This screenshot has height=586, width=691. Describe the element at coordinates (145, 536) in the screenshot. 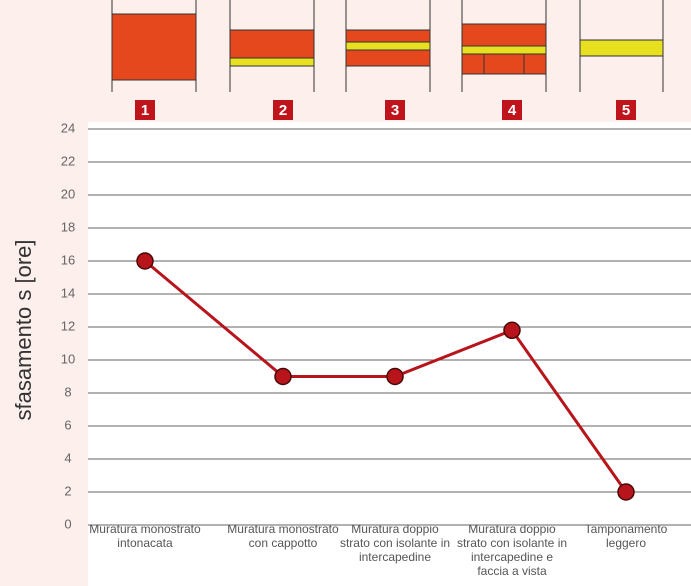

I see `x-tick-label: Muratura monostrato intonacata` at that location.